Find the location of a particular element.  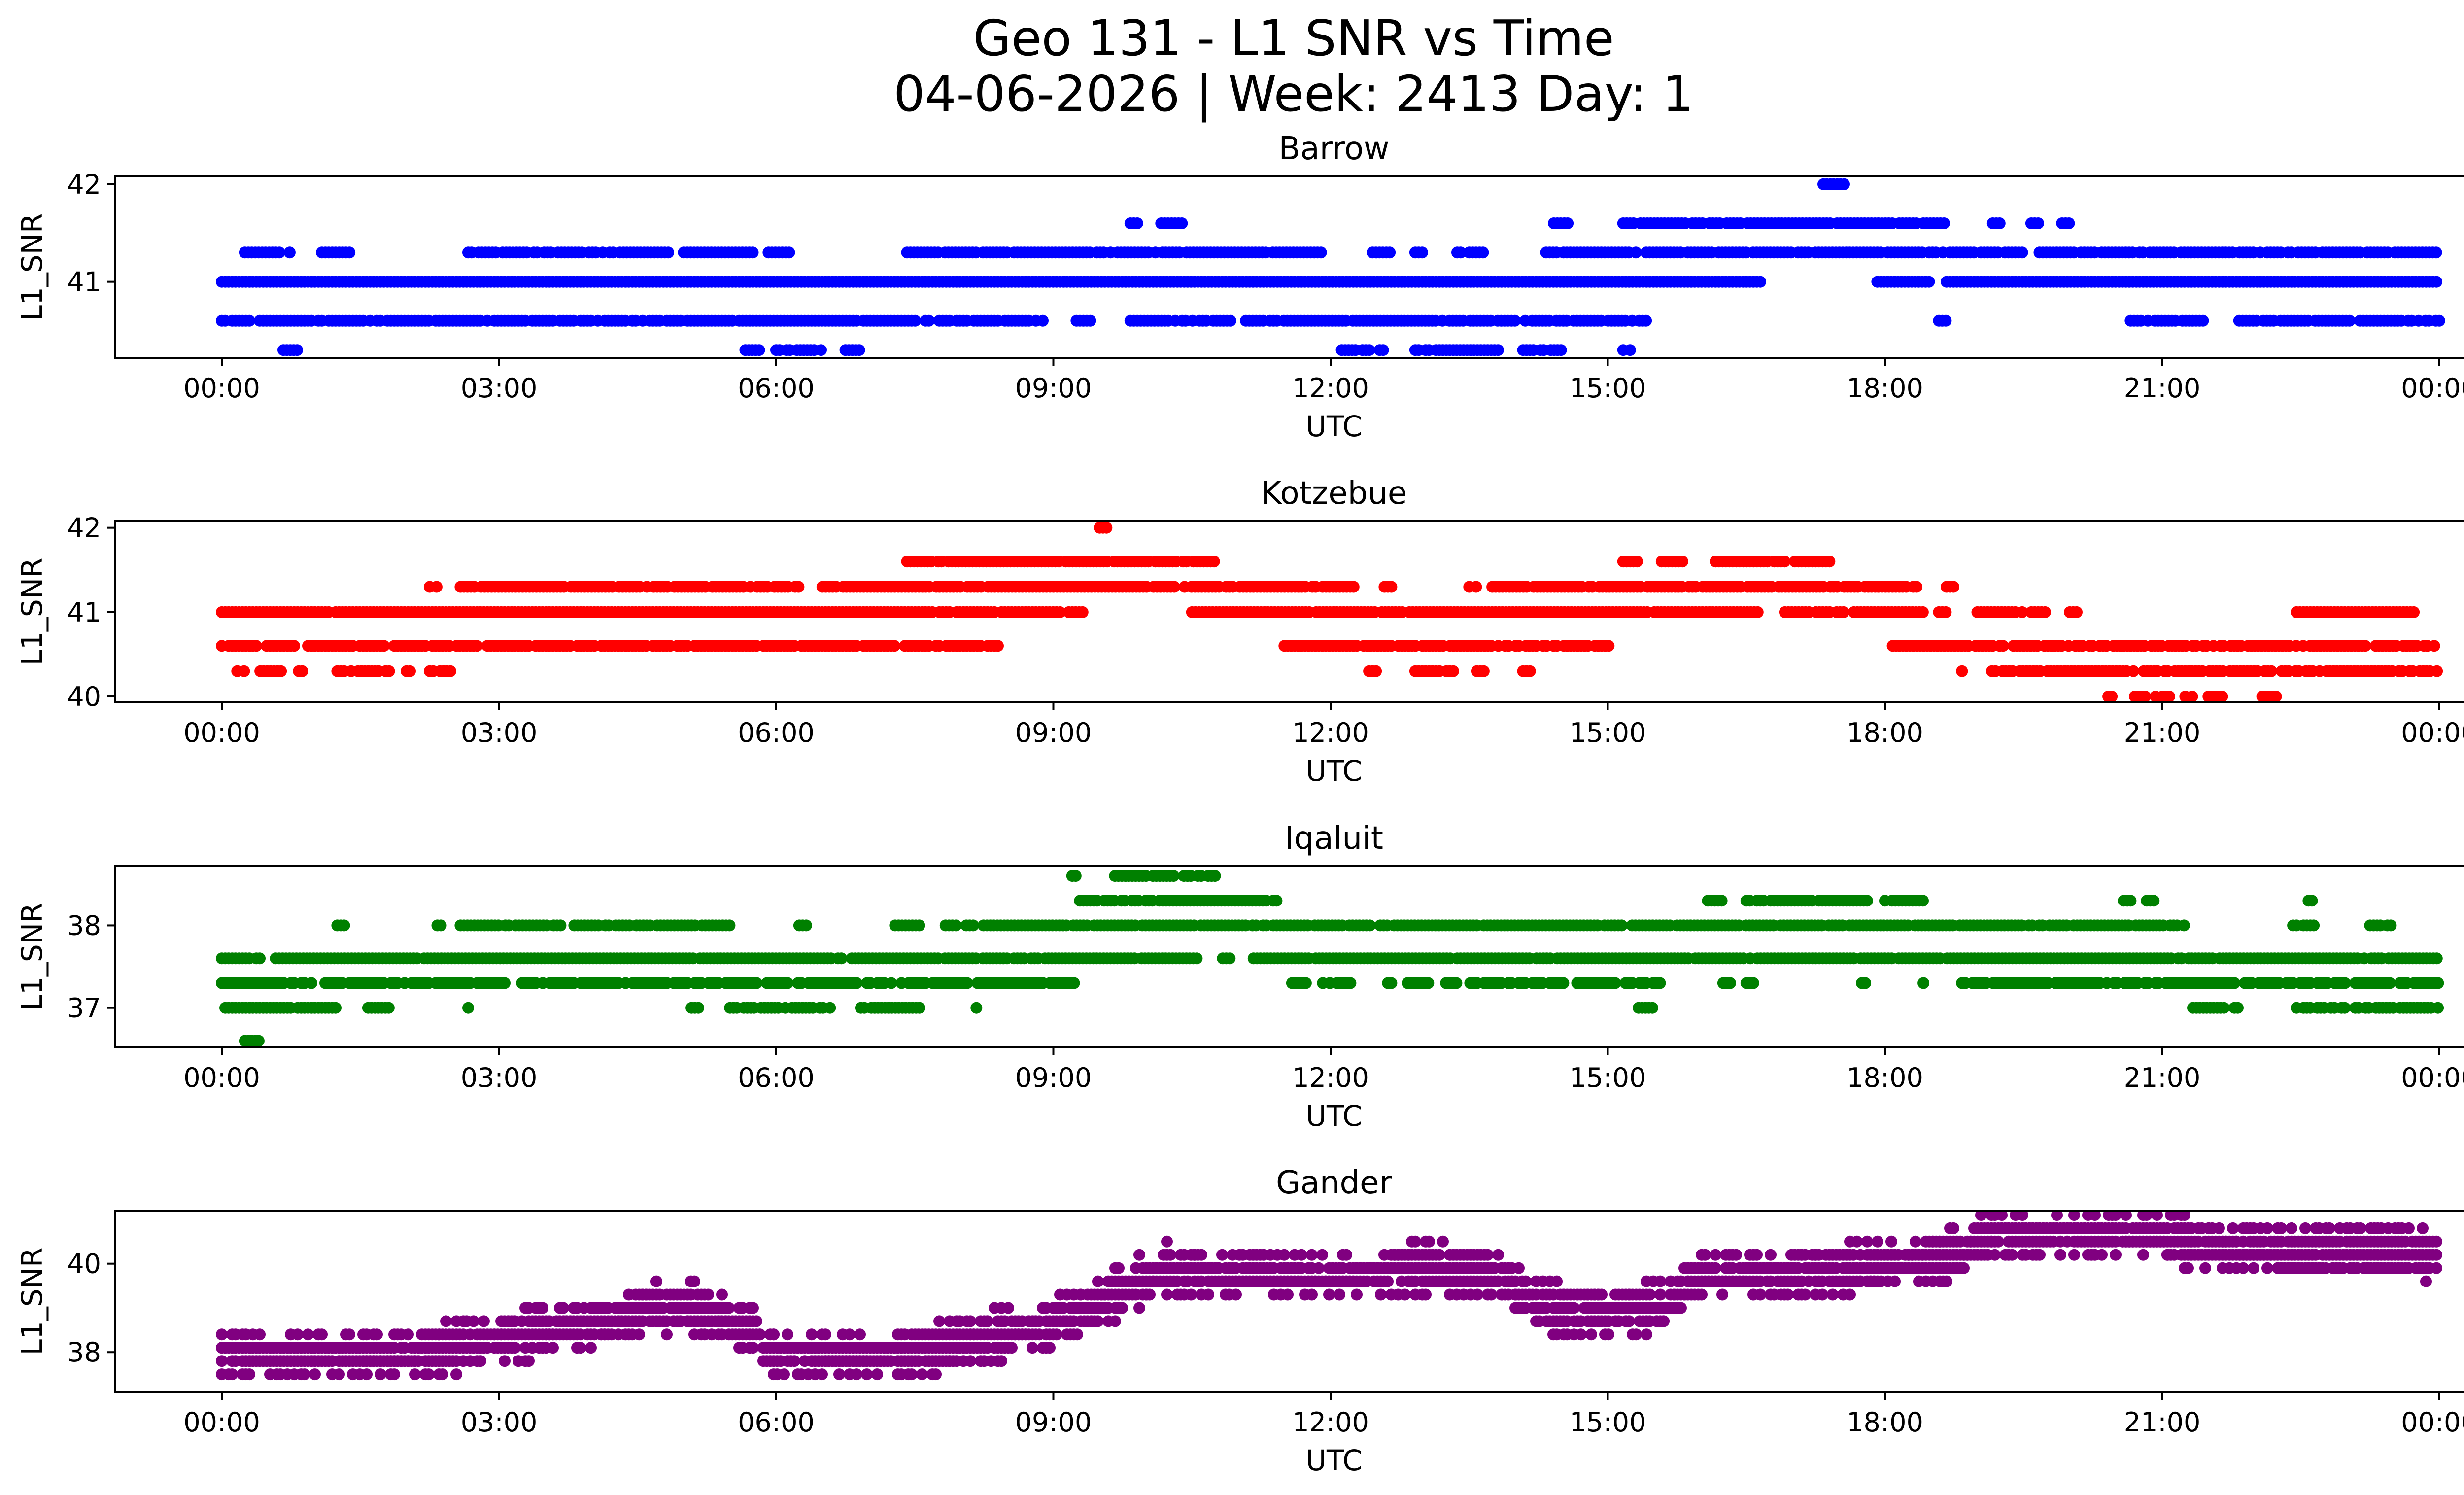

figure-title-line1: Geo 131 - L1 SNR vs Time is located at coordinates (1293, 38).